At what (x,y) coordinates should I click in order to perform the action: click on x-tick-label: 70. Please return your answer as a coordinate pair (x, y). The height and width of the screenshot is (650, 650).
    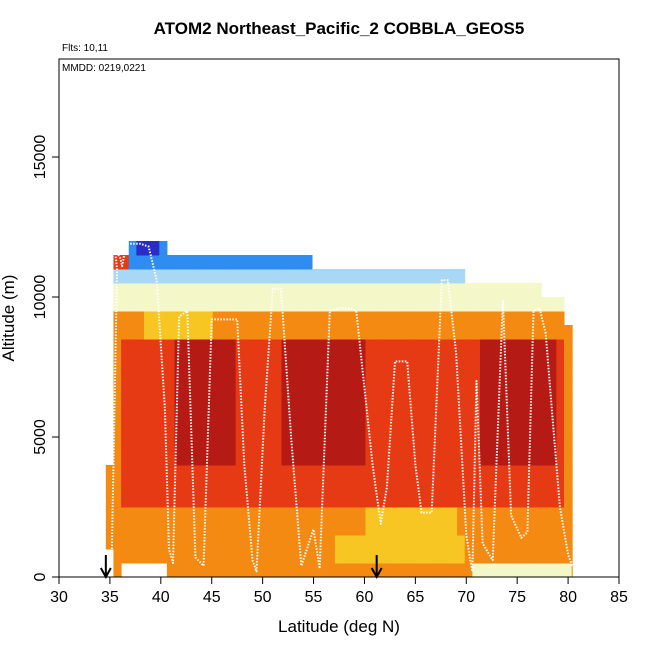
    Looking at the image, I should click on (466, 597).